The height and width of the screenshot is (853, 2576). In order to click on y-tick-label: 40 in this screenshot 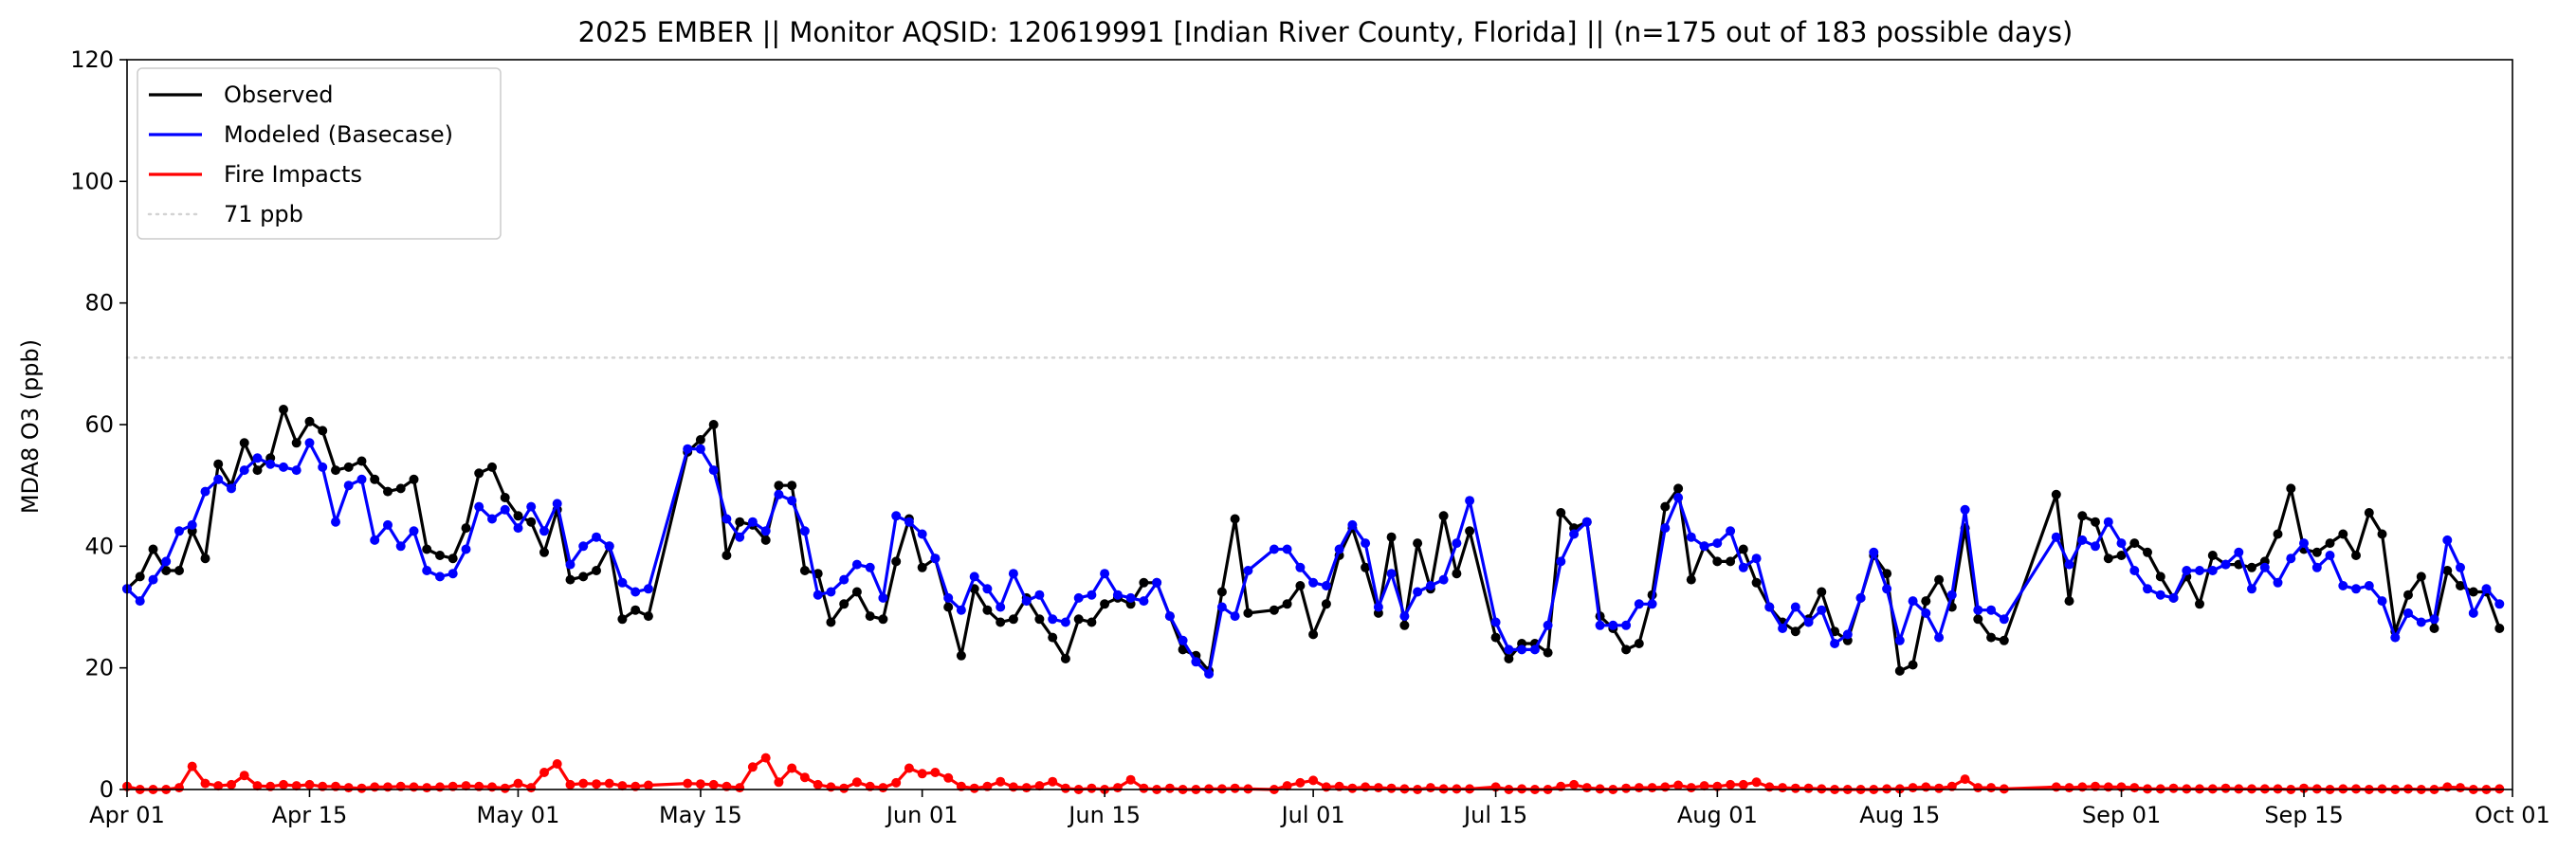, I will do `click(99, 546)`.